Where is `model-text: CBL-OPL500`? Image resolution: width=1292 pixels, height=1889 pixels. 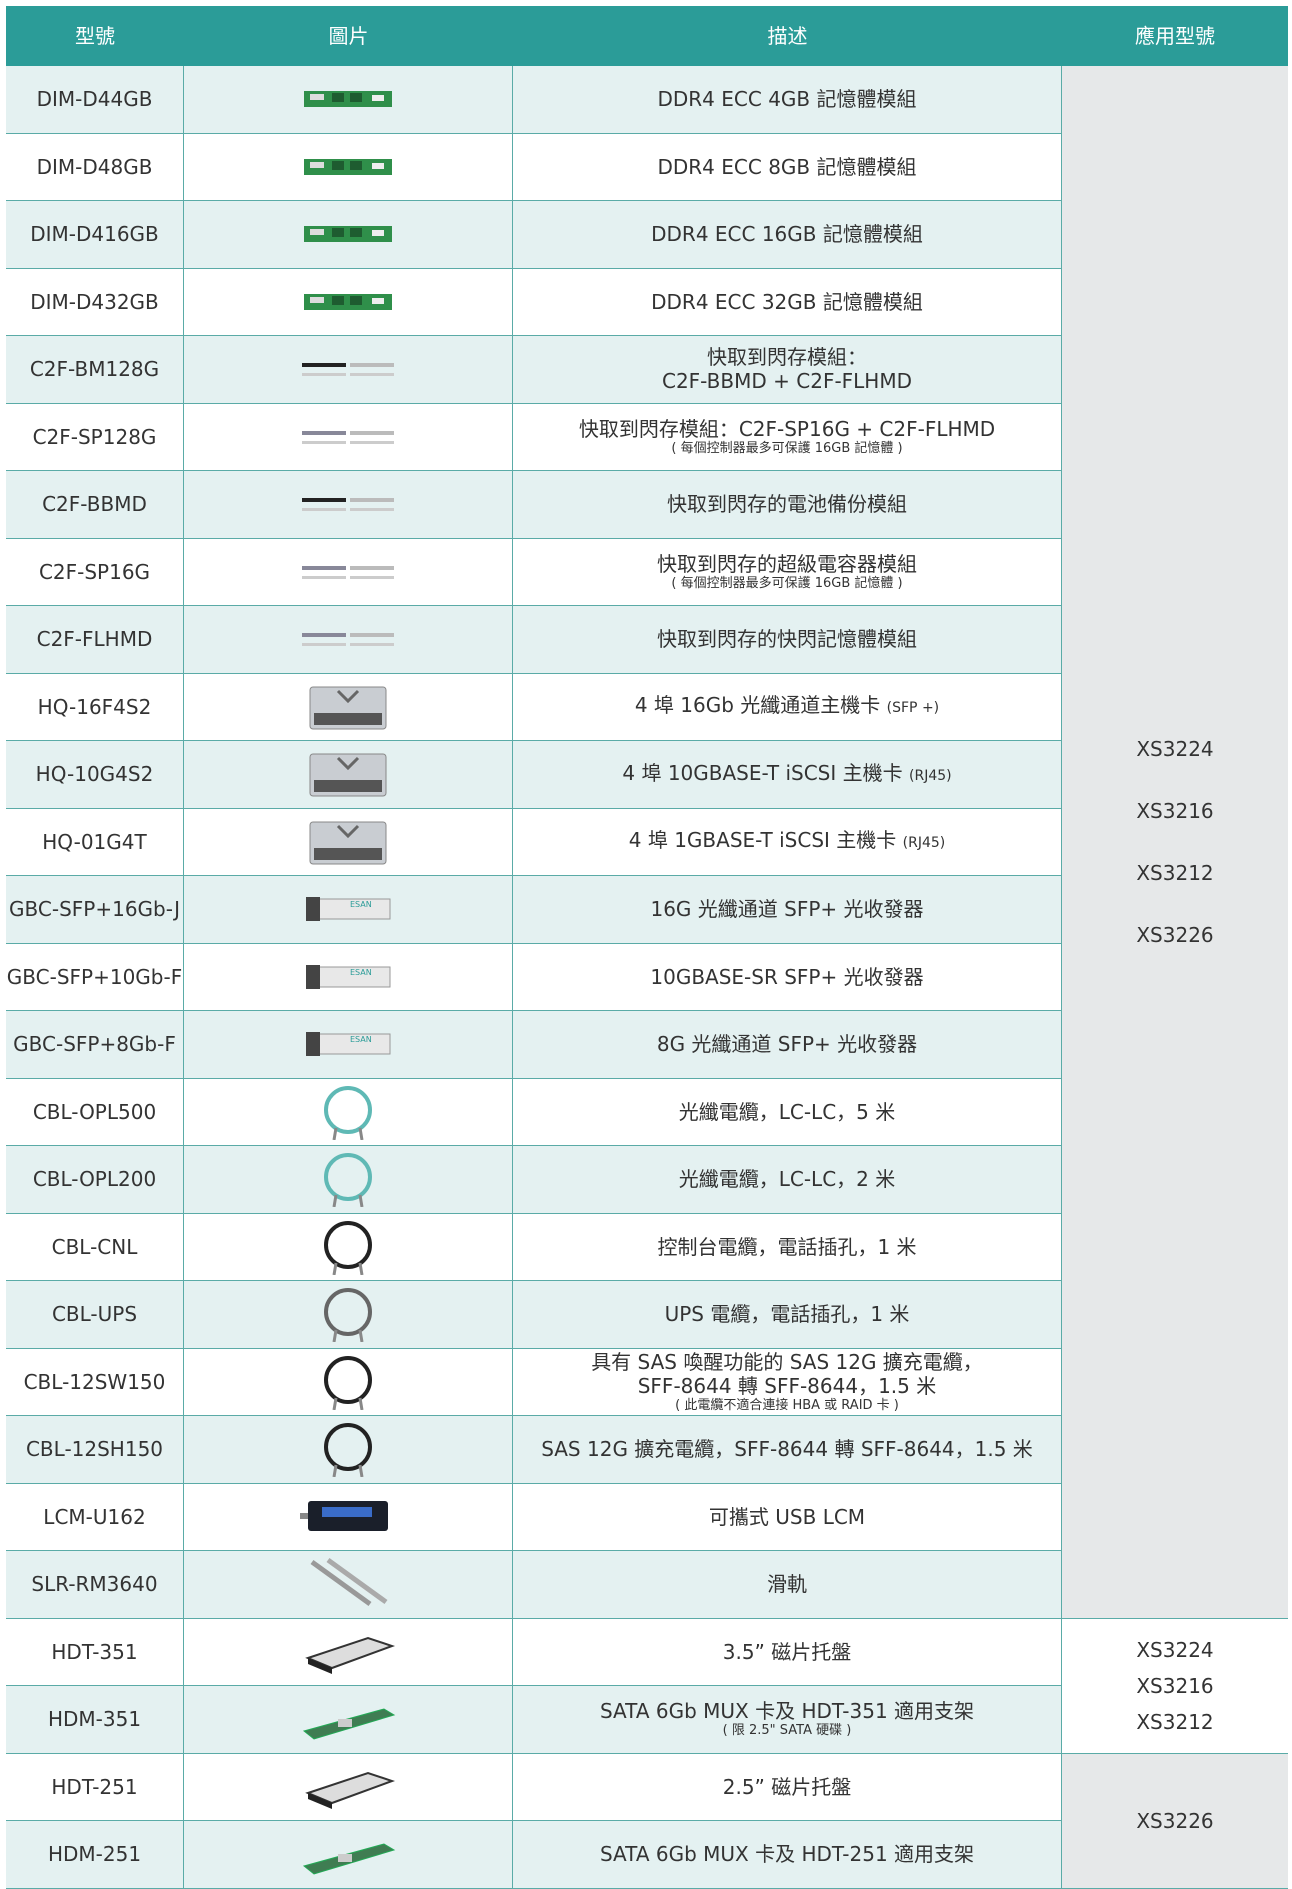
model-text: CBL-OPL500 is located at coordinates (94, 1111).